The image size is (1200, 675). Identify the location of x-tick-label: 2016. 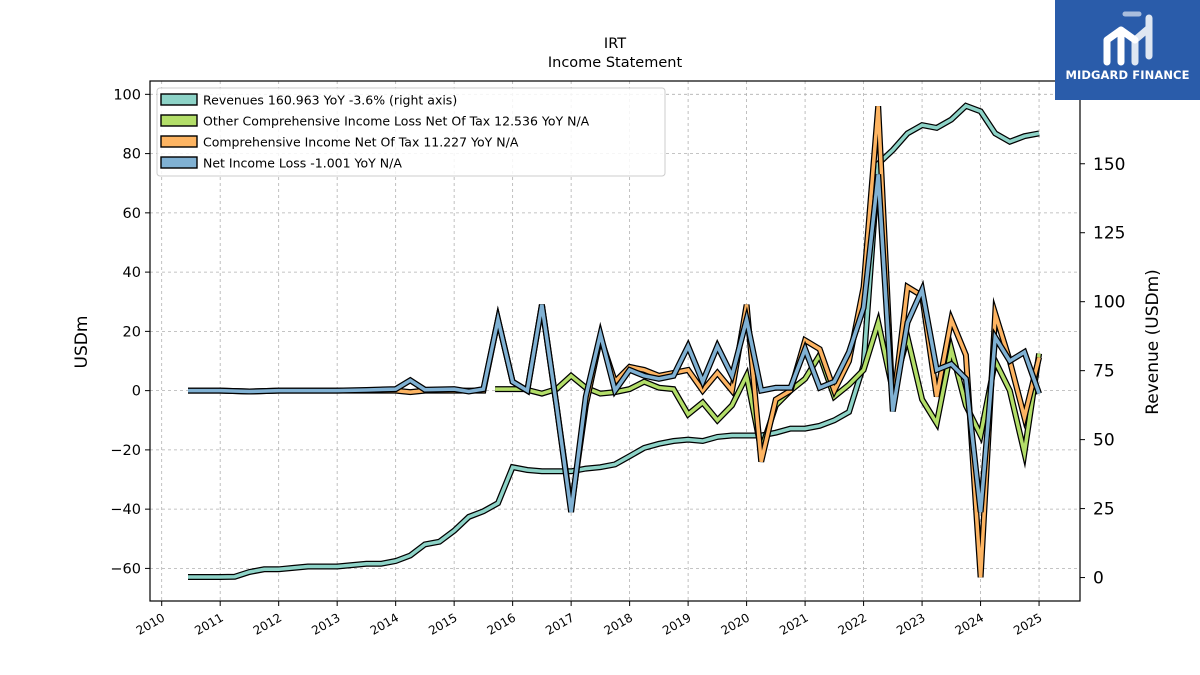
(501, 623).